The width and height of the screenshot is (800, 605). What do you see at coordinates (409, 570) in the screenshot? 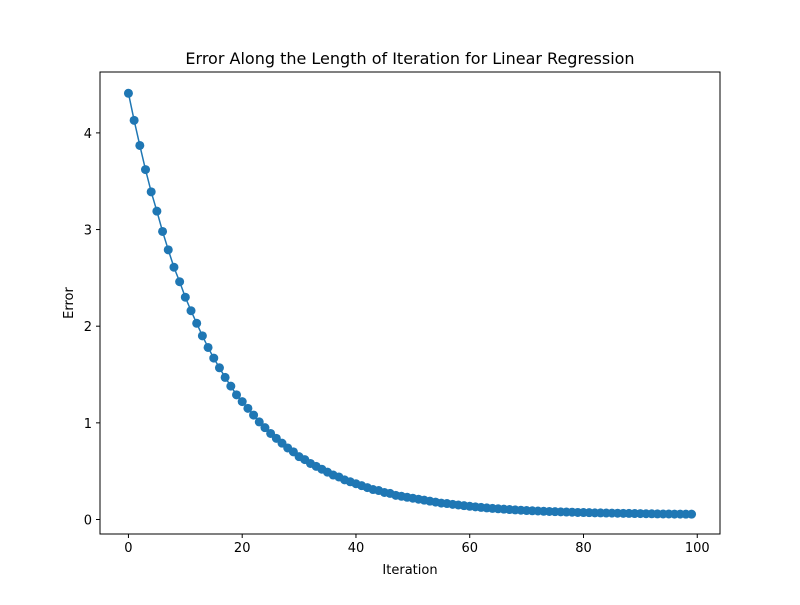
I see `x-axis-label: Iteration` at bounding box center [409, 570].